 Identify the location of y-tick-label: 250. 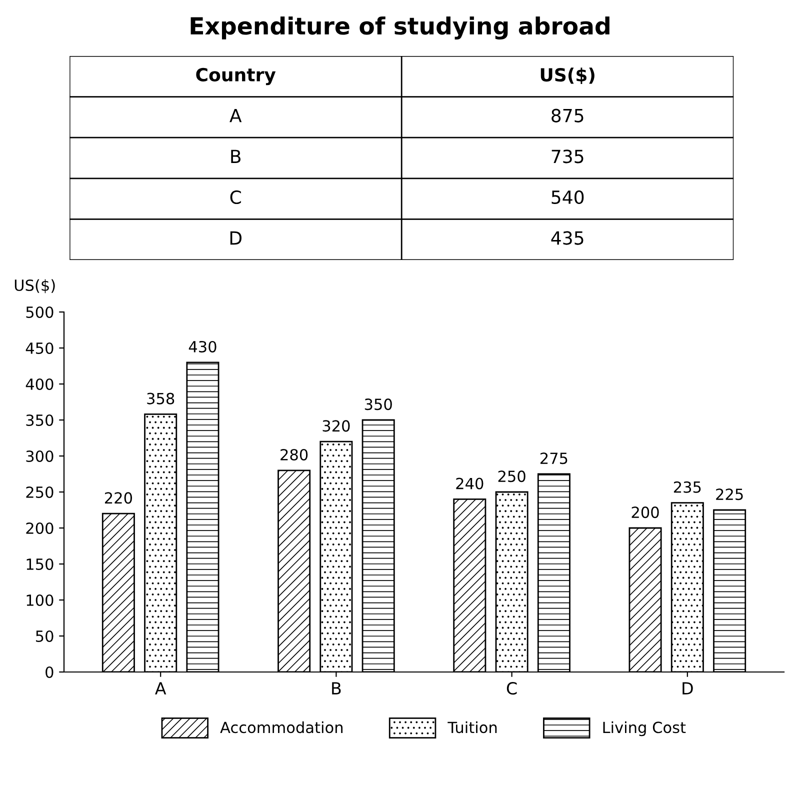
(40, 492).